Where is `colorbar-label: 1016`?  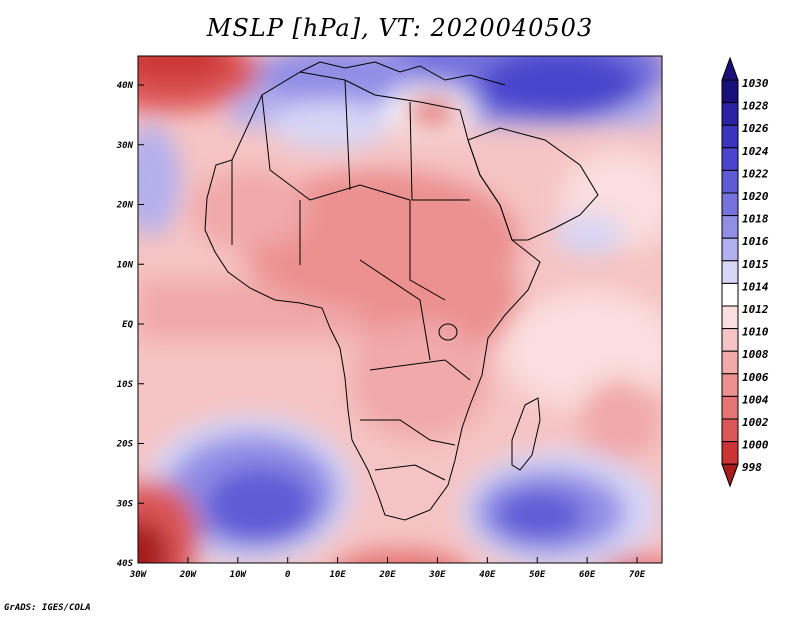
colorbar-label: 1016 is located at coordinates (755, 241).